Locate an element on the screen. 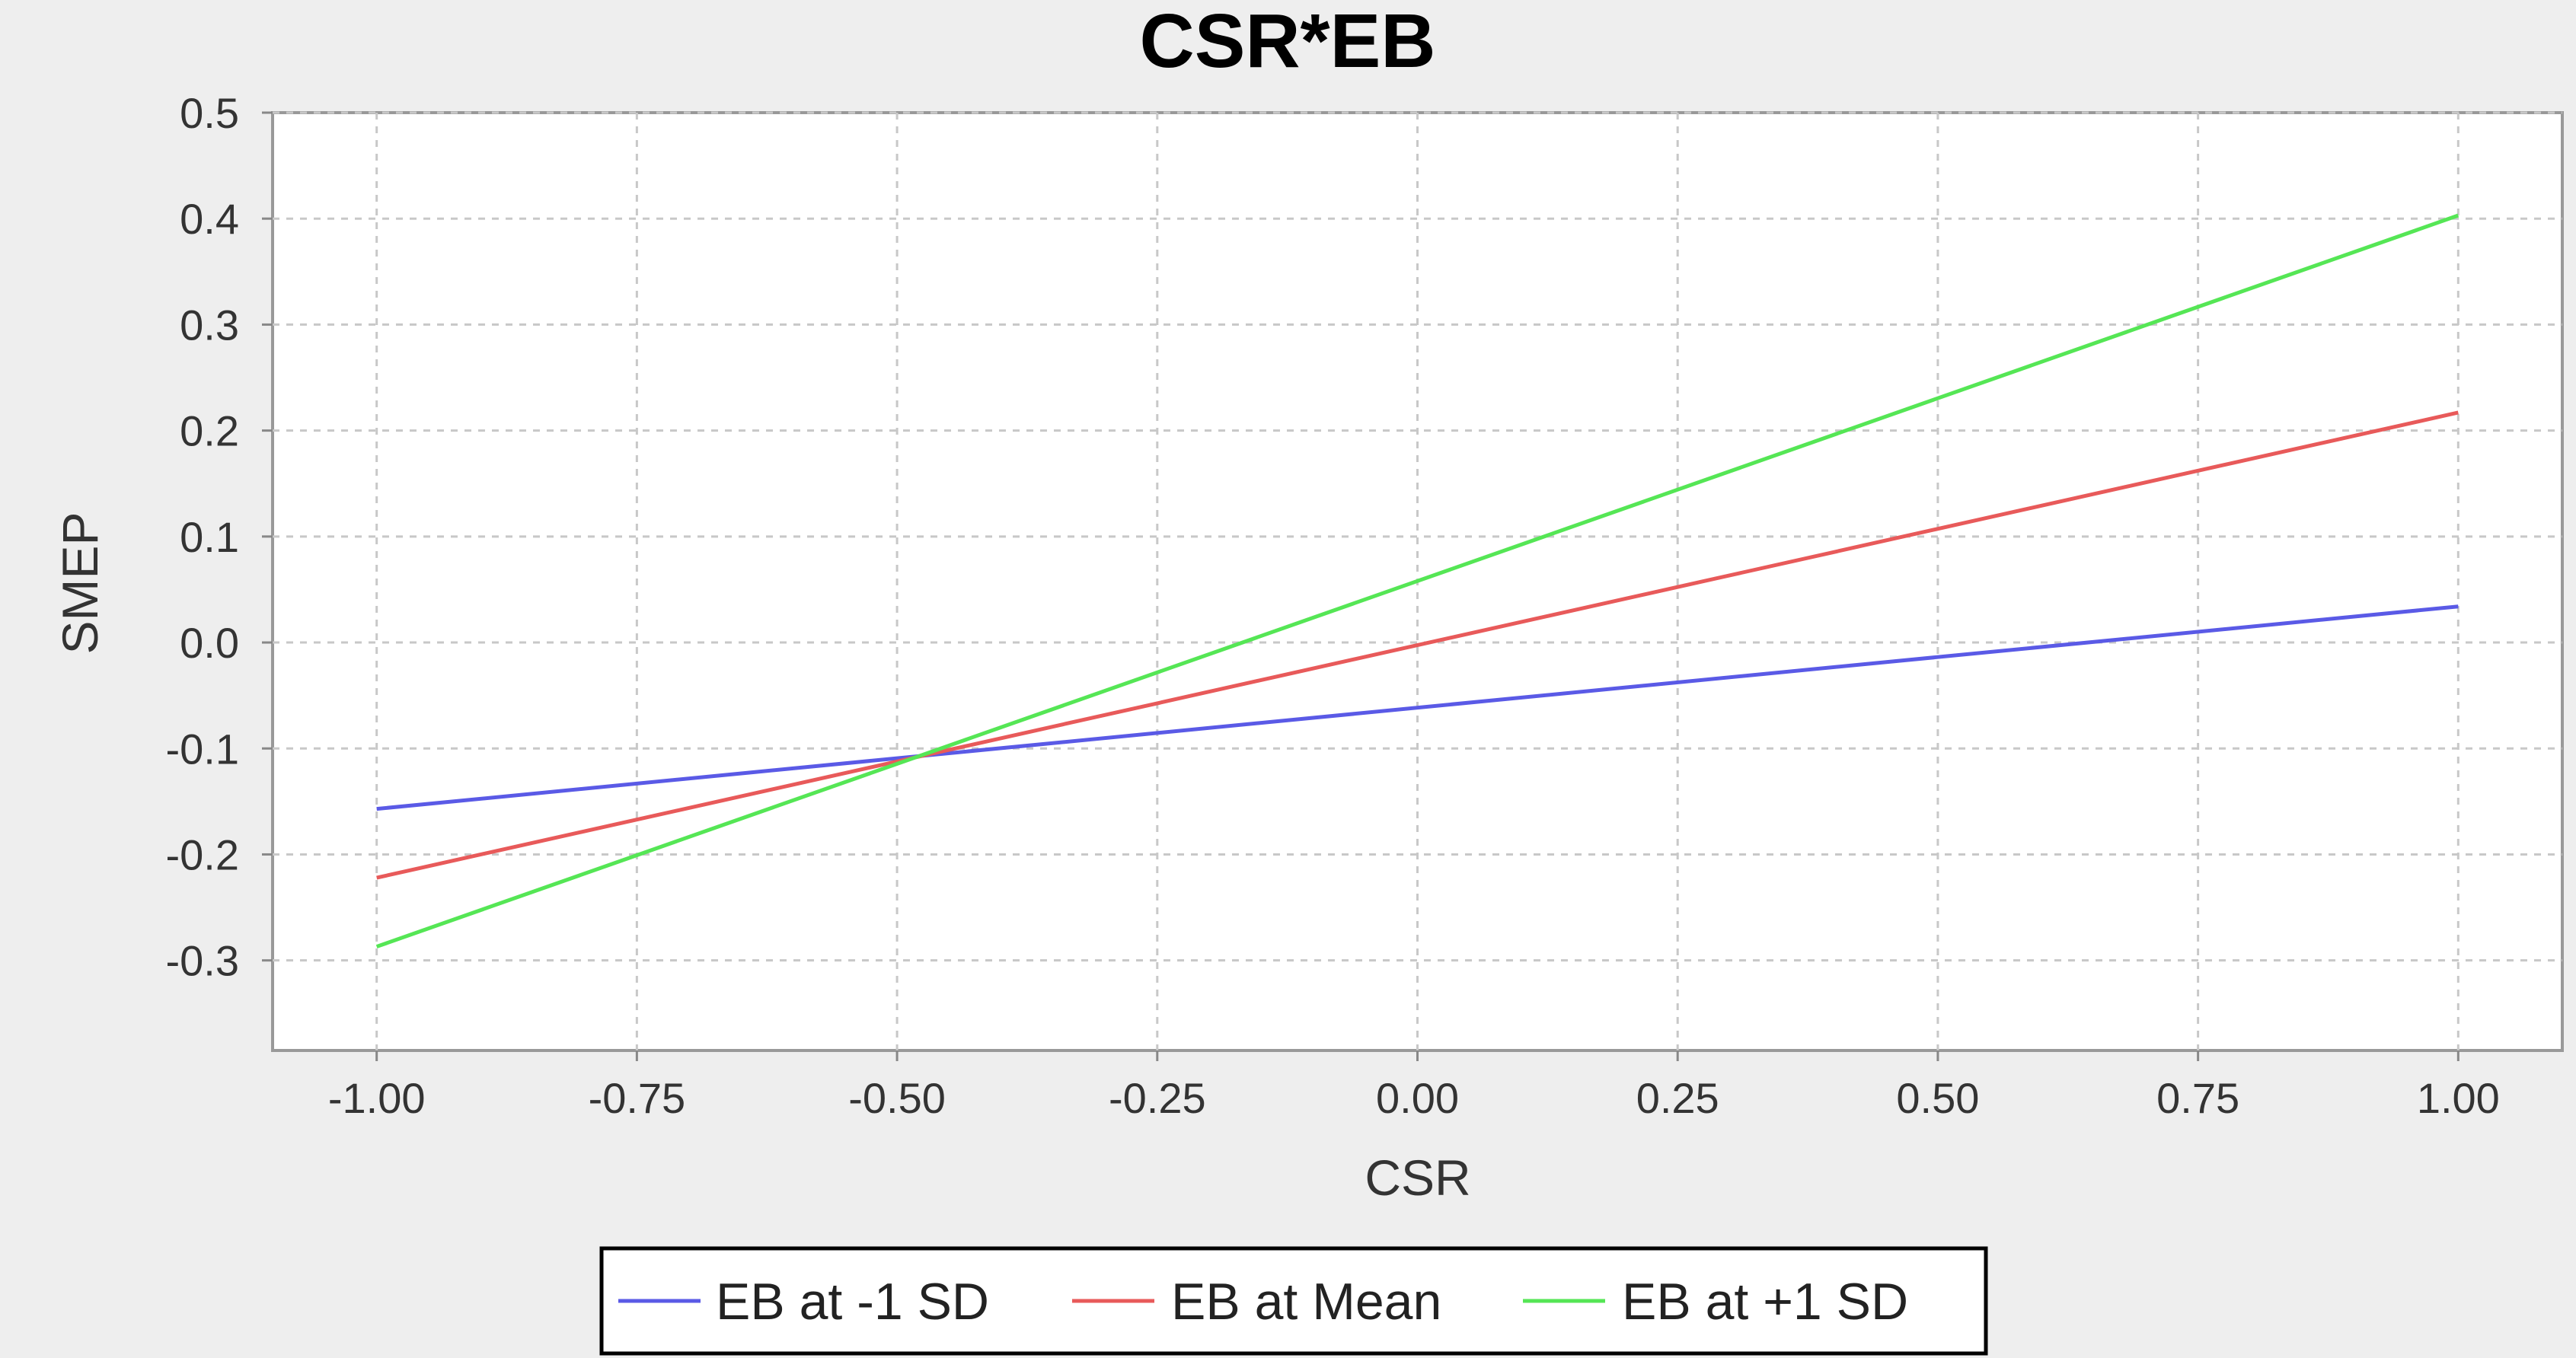 This screenshot has width=2576, height=1358. legend: EB at -1 SD EB at Mean EB at +1 SD is located at coordinates (1293, 1301).